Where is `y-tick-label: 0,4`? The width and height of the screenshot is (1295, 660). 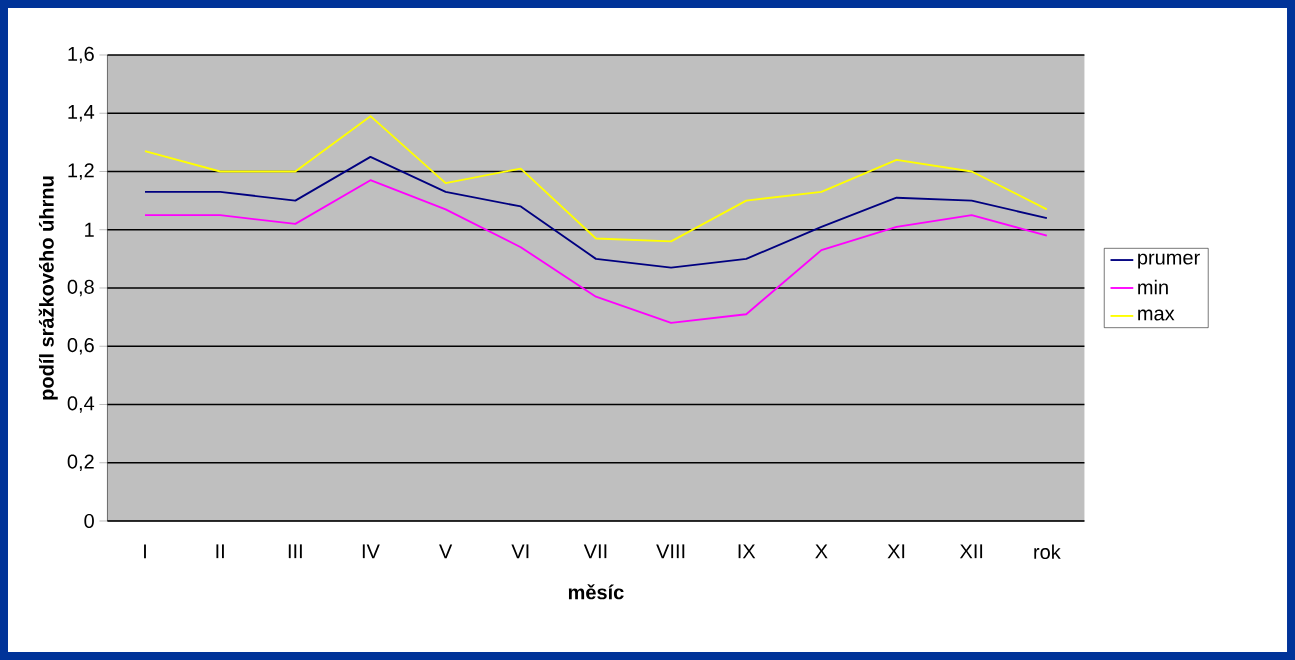 y-tick-label: 0,4 is located at coordinates (81, 404).